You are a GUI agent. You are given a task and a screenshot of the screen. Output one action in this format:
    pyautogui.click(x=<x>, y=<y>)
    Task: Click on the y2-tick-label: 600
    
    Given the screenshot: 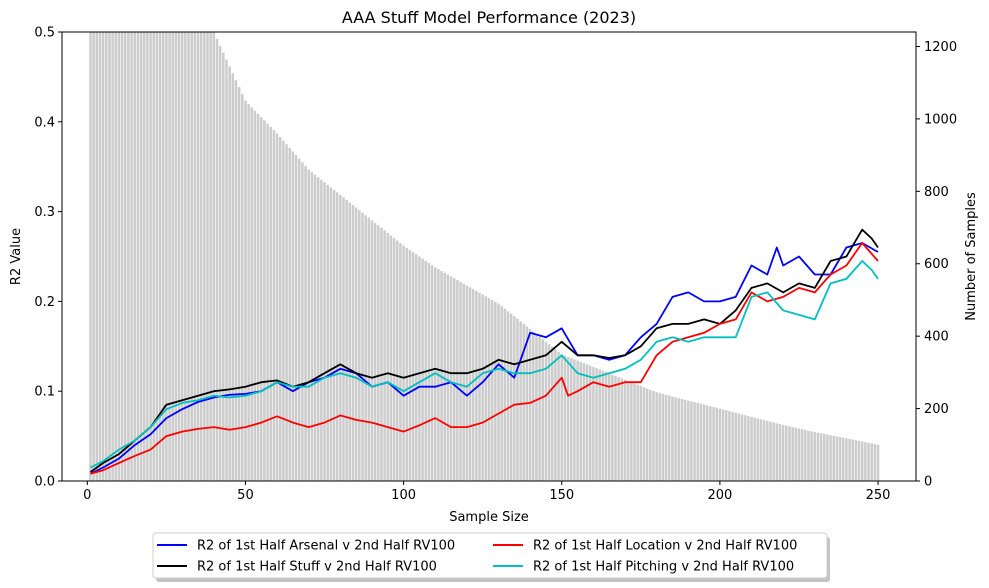 What is the action you would take?
    pyautogui.click(x=936, y=264)
    